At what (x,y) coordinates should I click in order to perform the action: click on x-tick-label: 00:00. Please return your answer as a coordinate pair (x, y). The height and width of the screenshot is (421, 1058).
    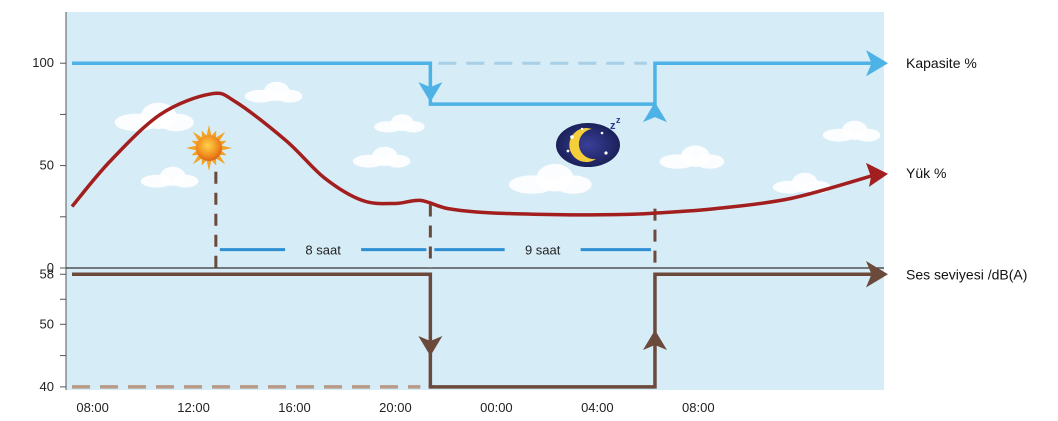
    Looking at the image, I should click on (496, 407).